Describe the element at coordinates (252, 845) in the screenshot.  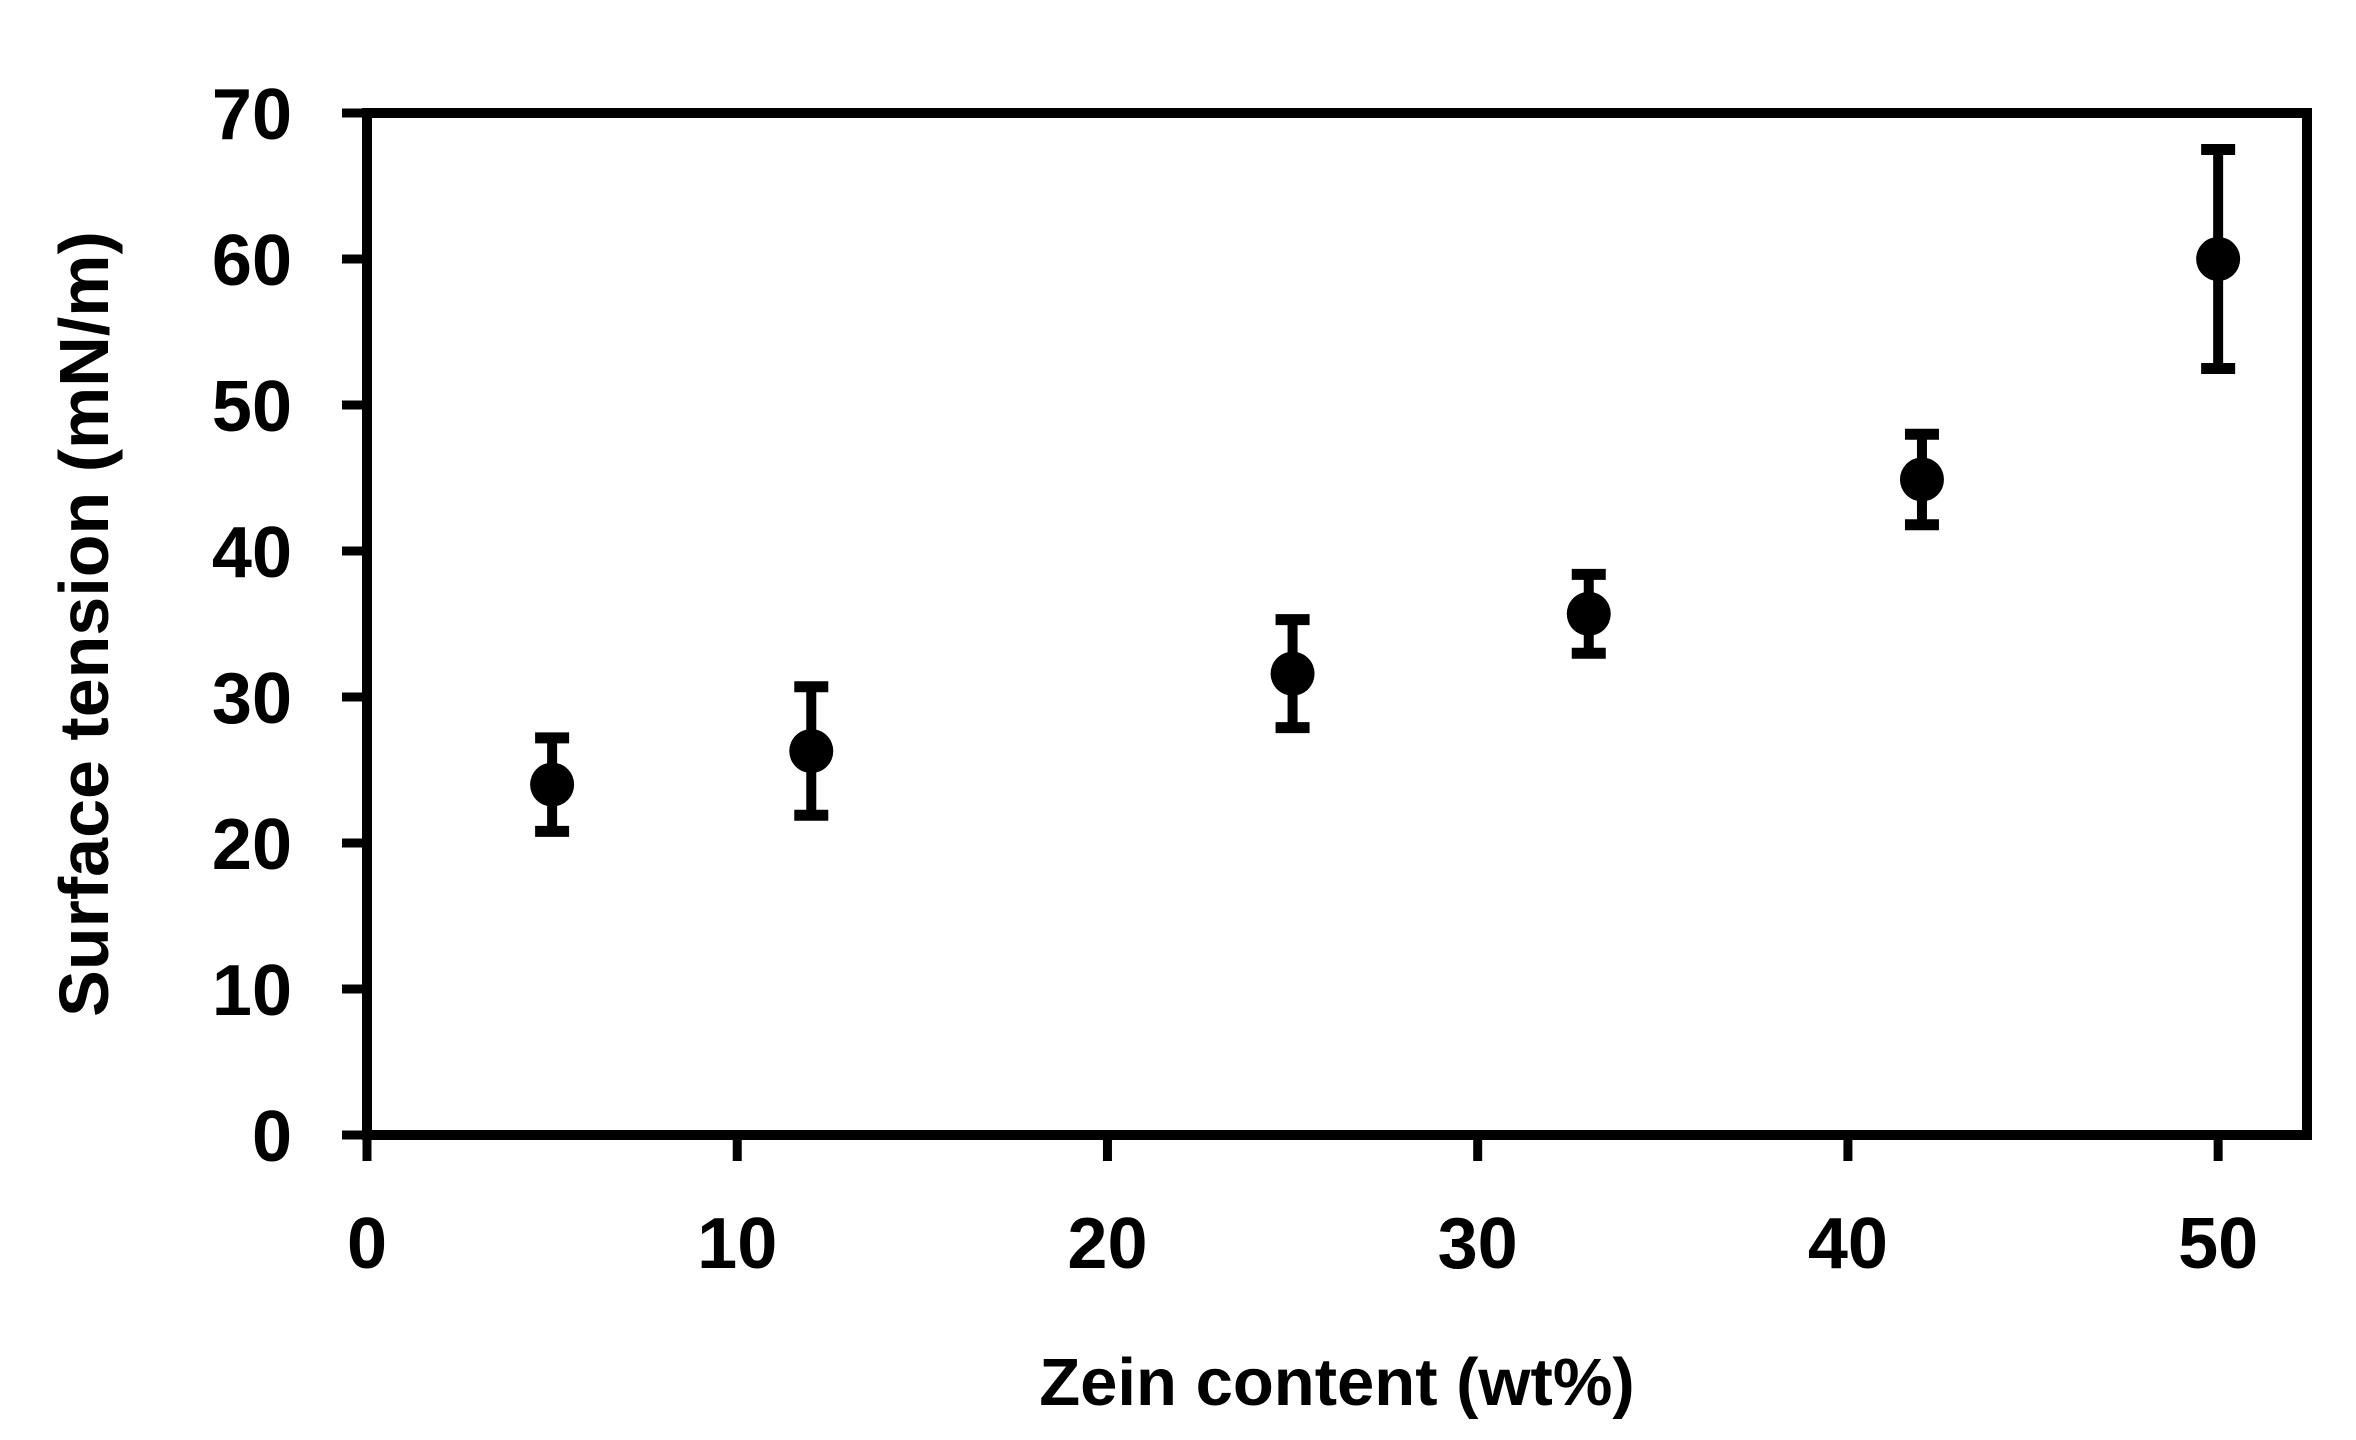
I see `y-tick-label: 20` at that location.